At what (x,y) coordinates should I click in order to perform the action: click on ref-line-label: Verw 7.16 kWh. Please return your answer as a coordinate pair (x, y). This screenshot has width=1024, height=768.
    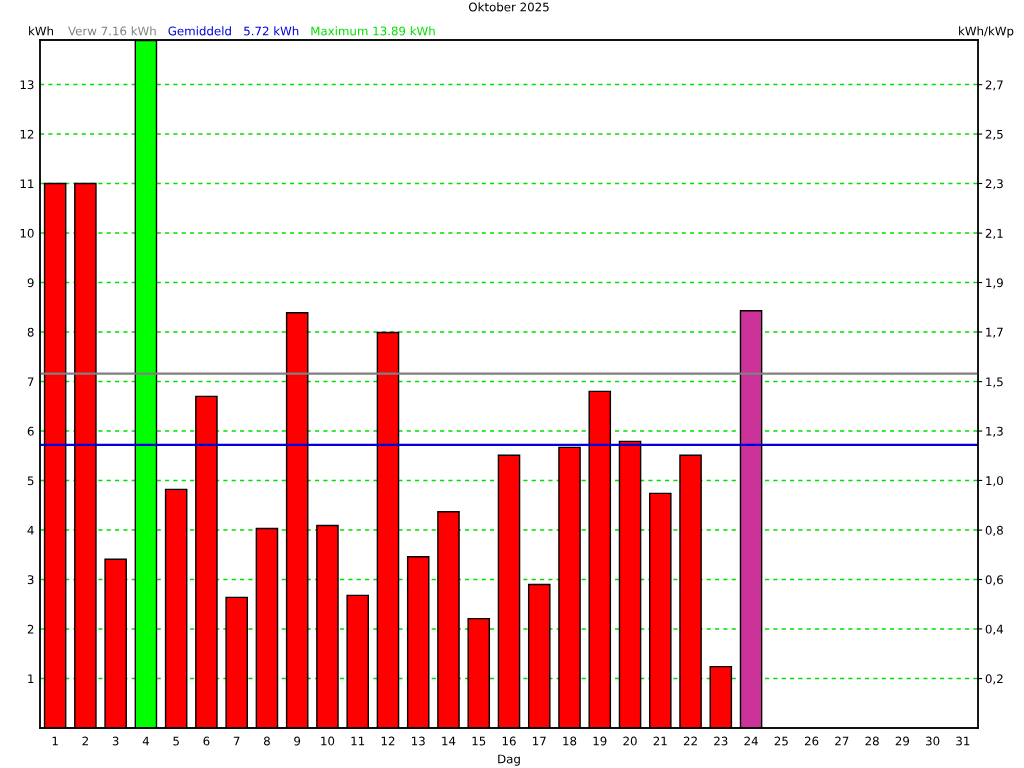
    Looking at the image, I should click on (112, 31).